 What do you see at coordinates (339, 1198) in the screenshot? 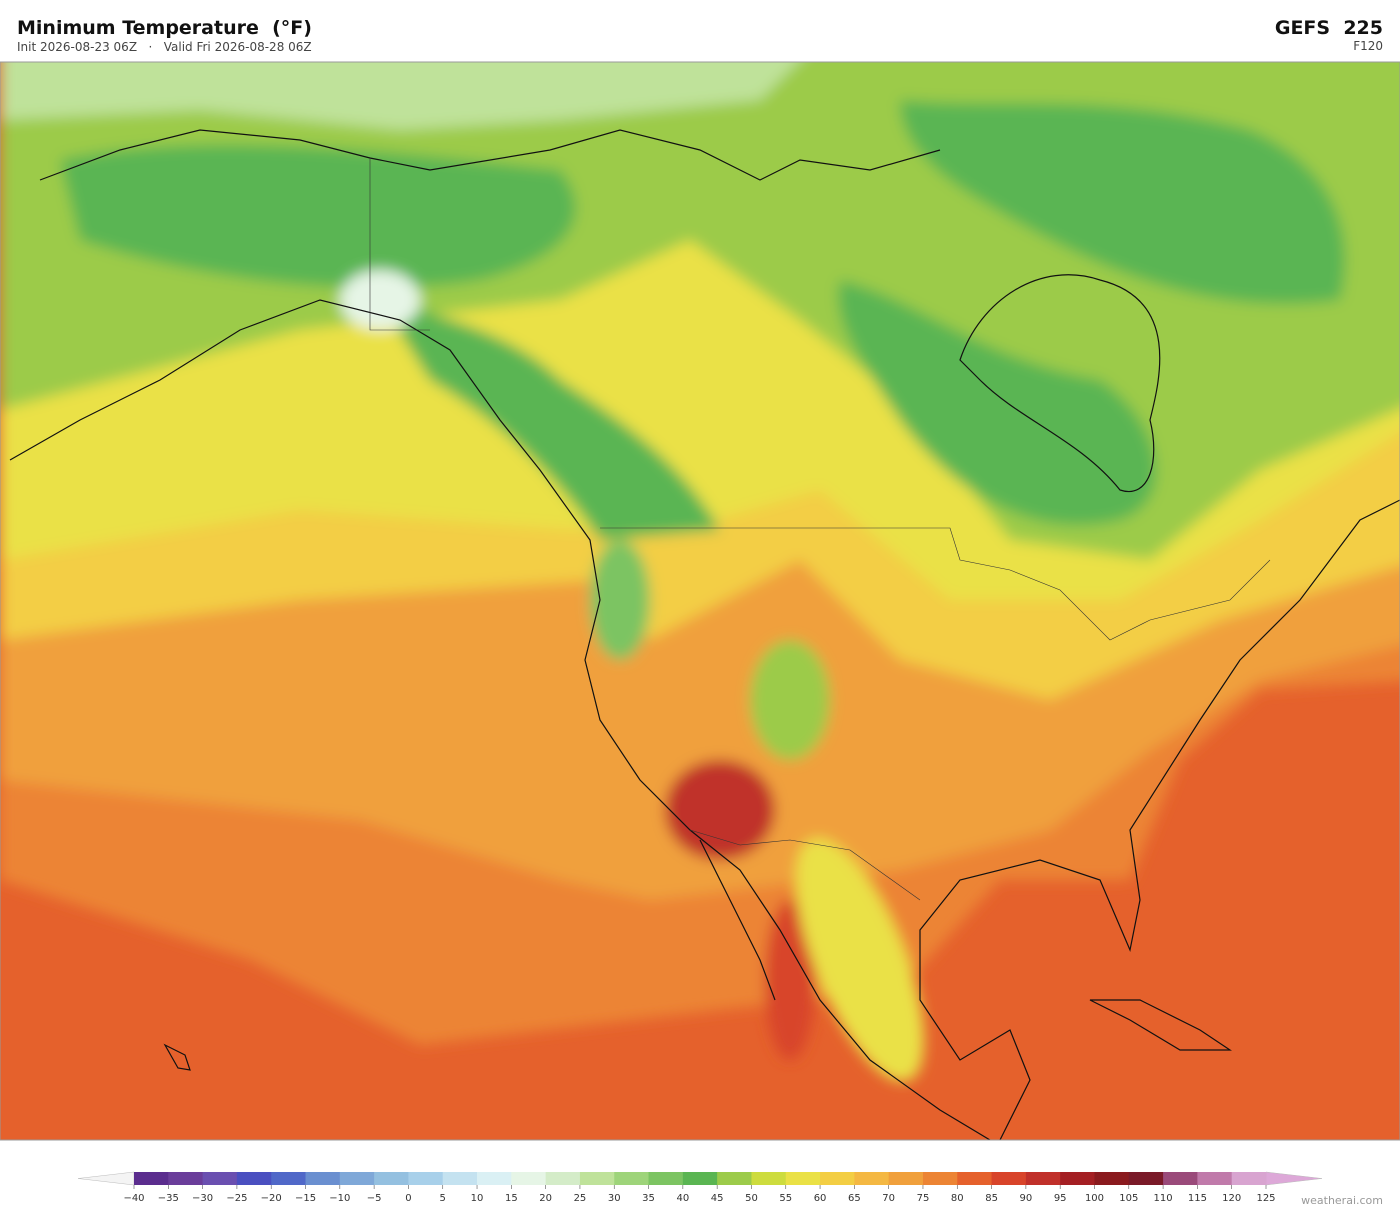
I see `colorbar-tick-label: −10` at bounding box center [339, 1198].